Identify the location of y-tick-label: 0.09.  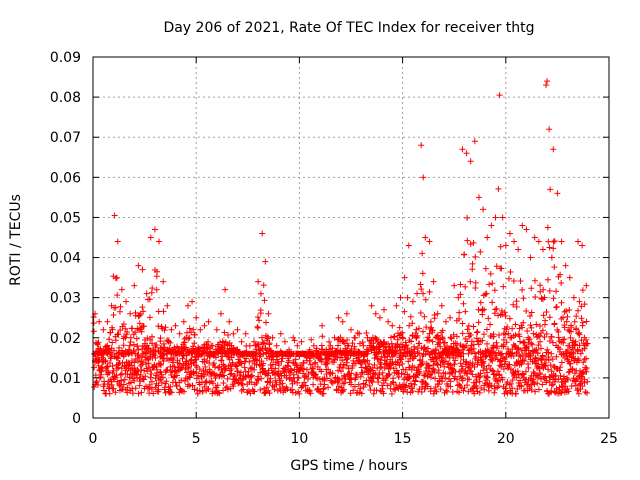
(65, 58).